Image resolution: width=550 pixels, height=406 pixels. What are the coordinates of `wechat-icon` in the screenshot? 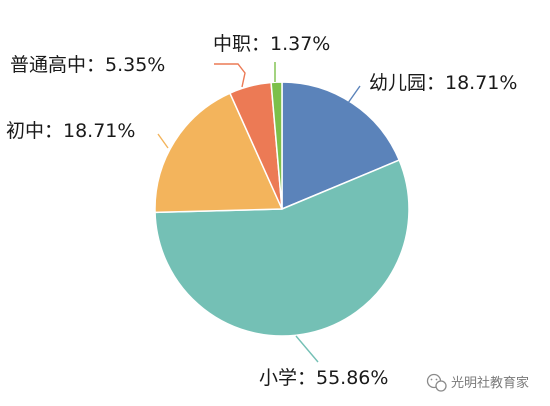 It's located at (436, 382).